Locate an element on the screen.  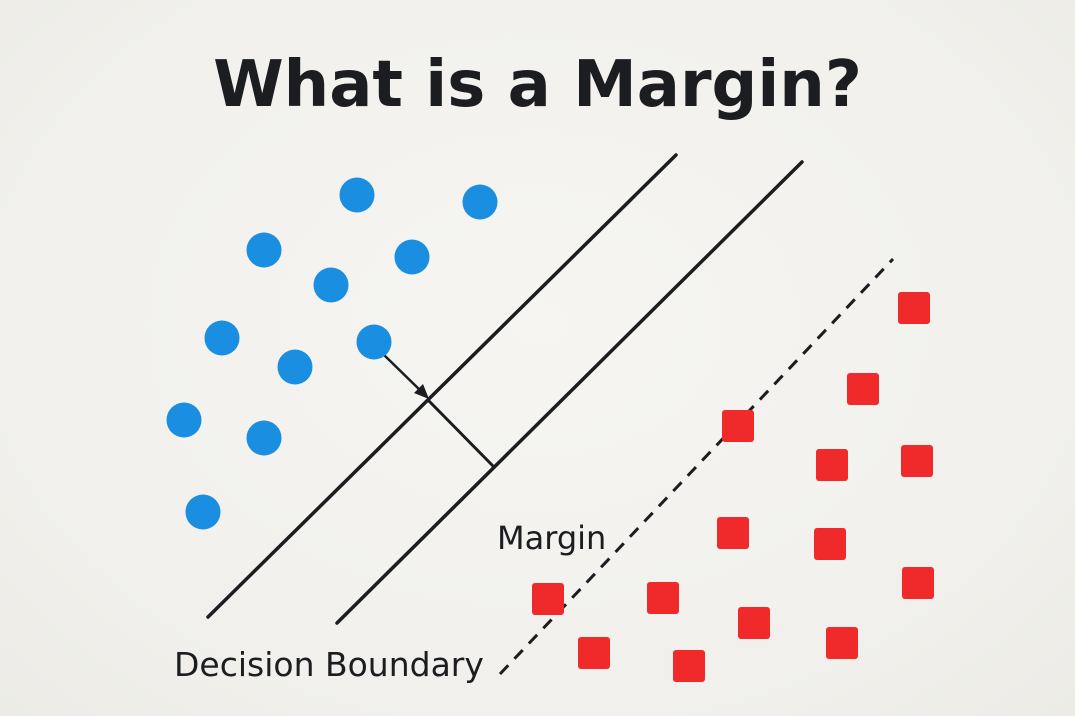
margin-width-line is located at coordinates (461, 433).